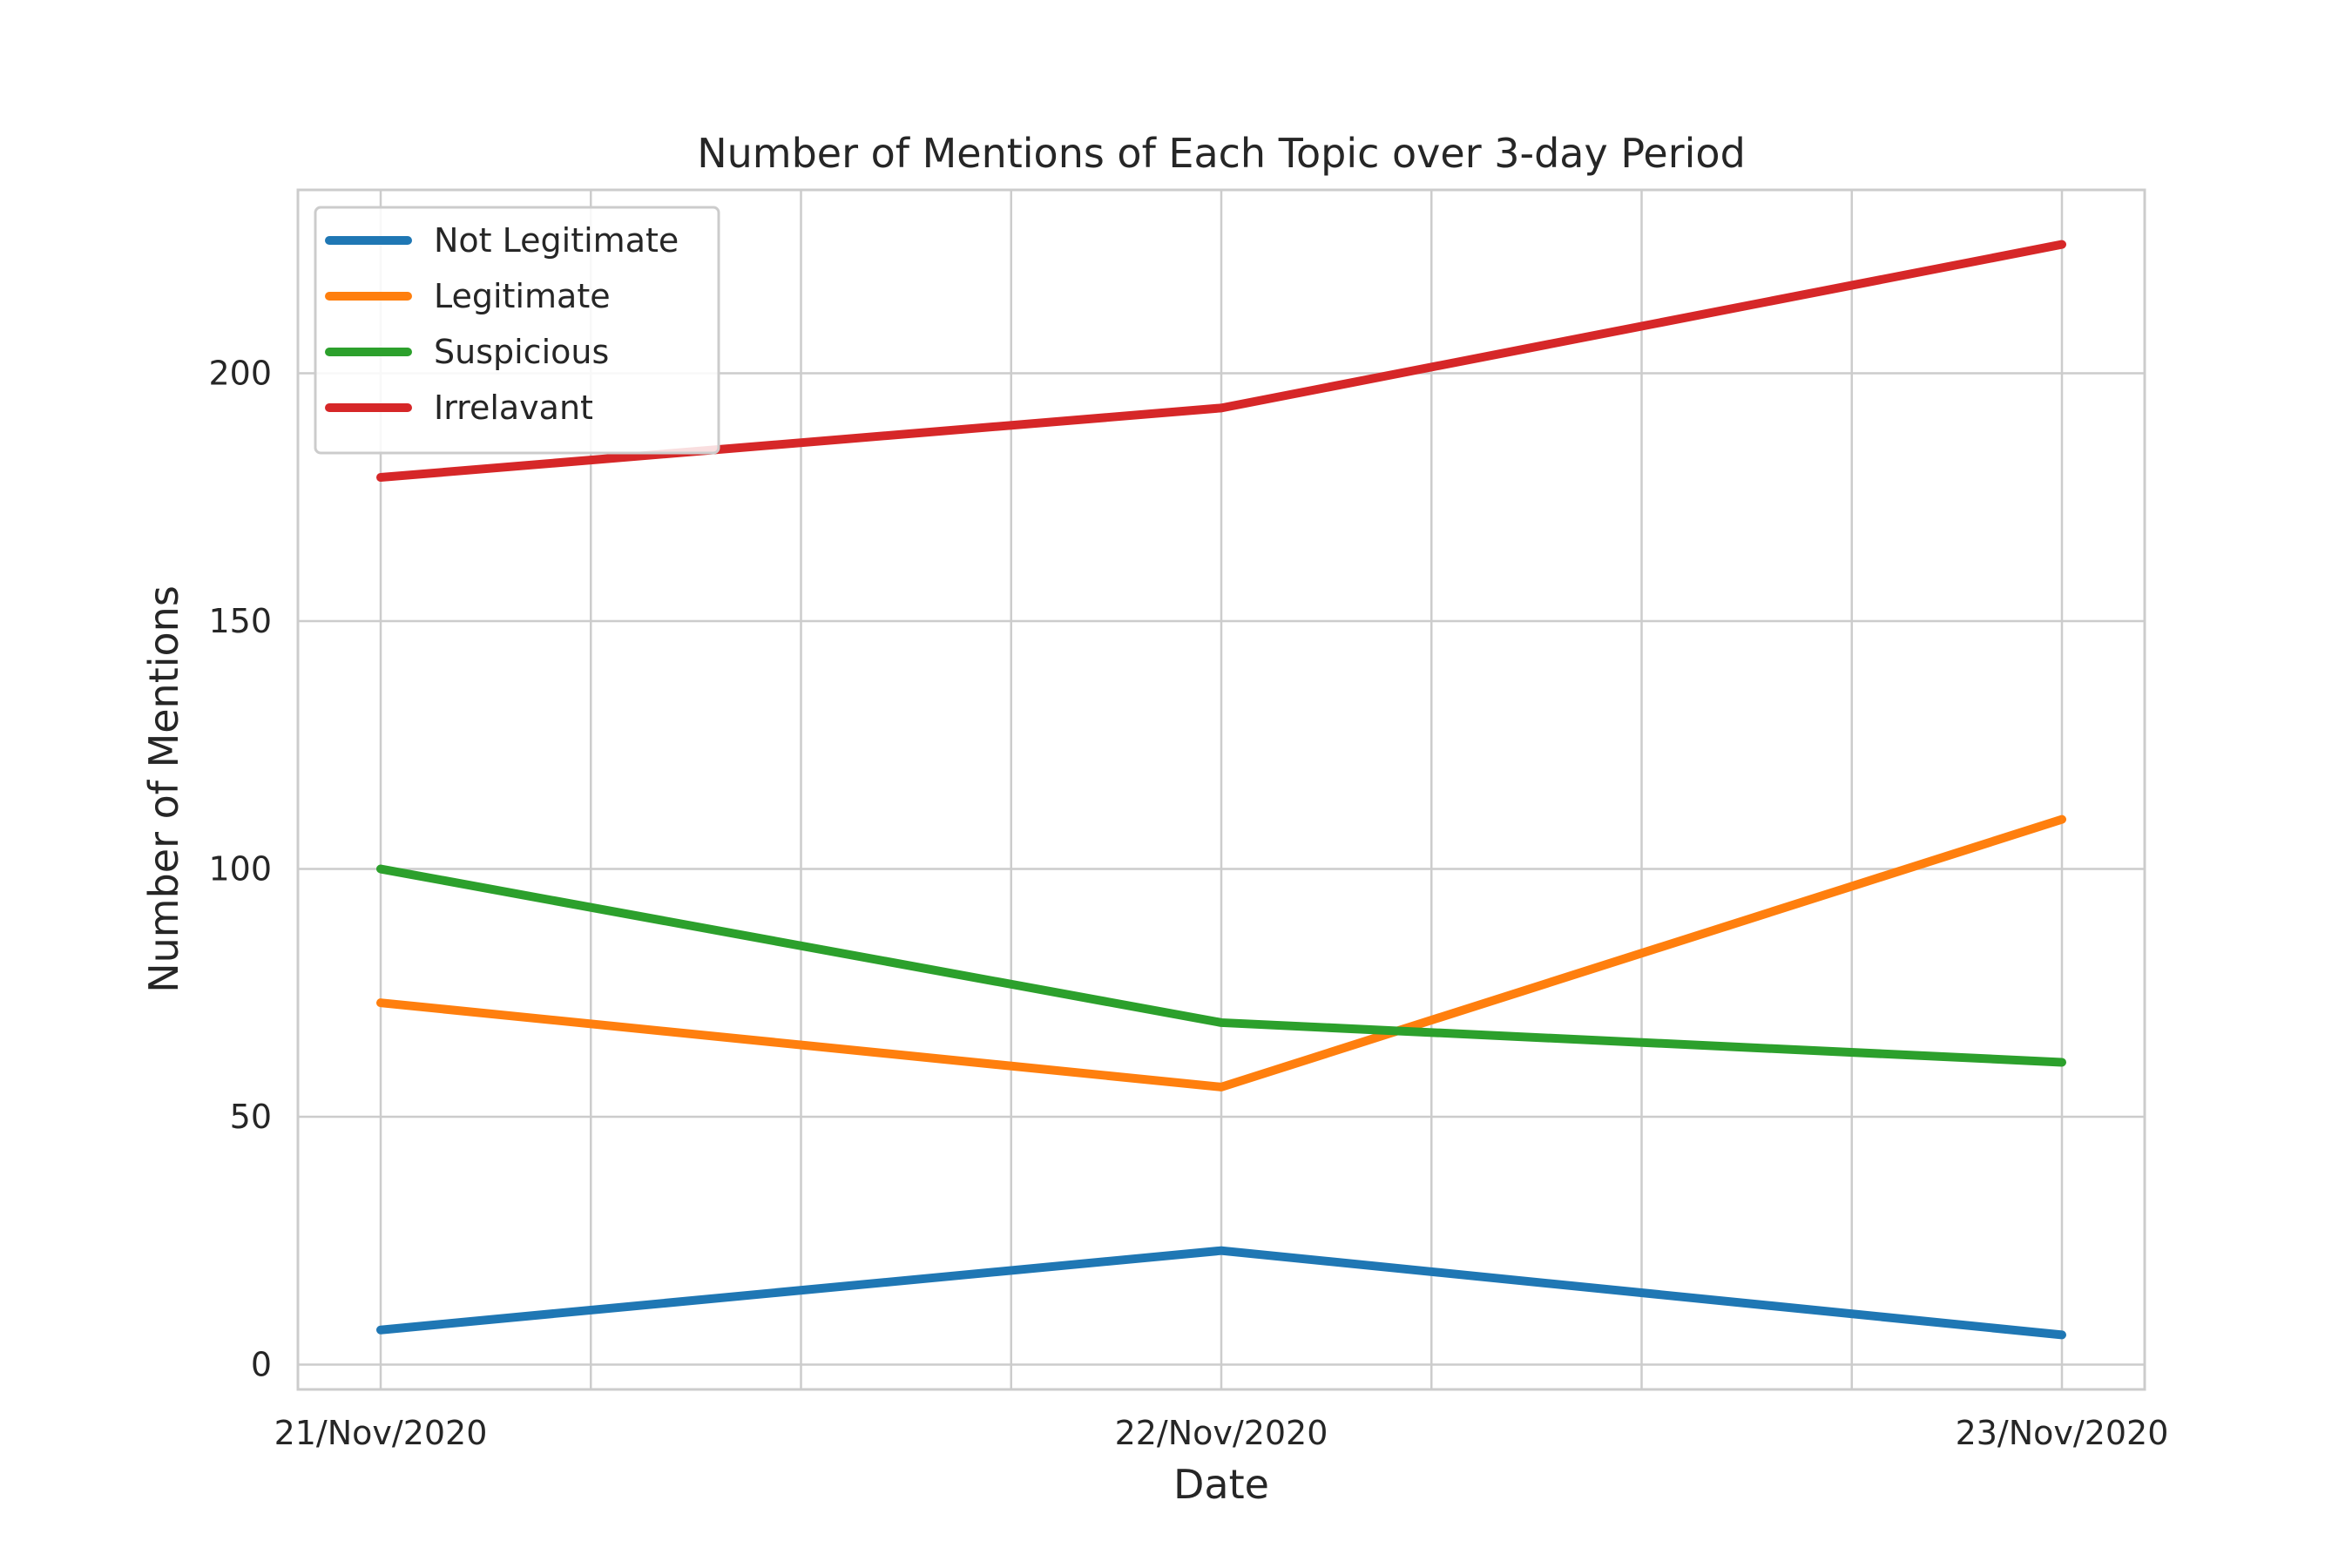 This screenshot has width=2352, height=1568. I want to click on legend-label: Suspicious, so click(521, 352).